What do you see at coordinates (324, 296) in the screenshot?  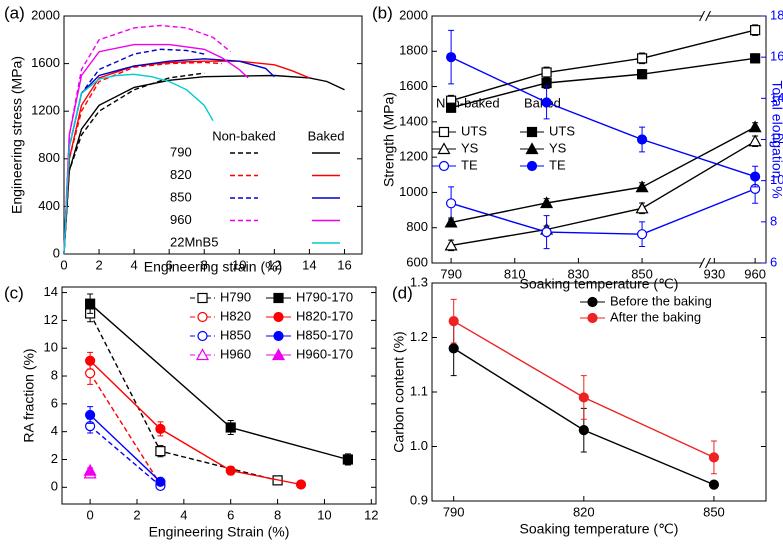 I see `legend-label: H790-170` at bounding box center [324, 296].